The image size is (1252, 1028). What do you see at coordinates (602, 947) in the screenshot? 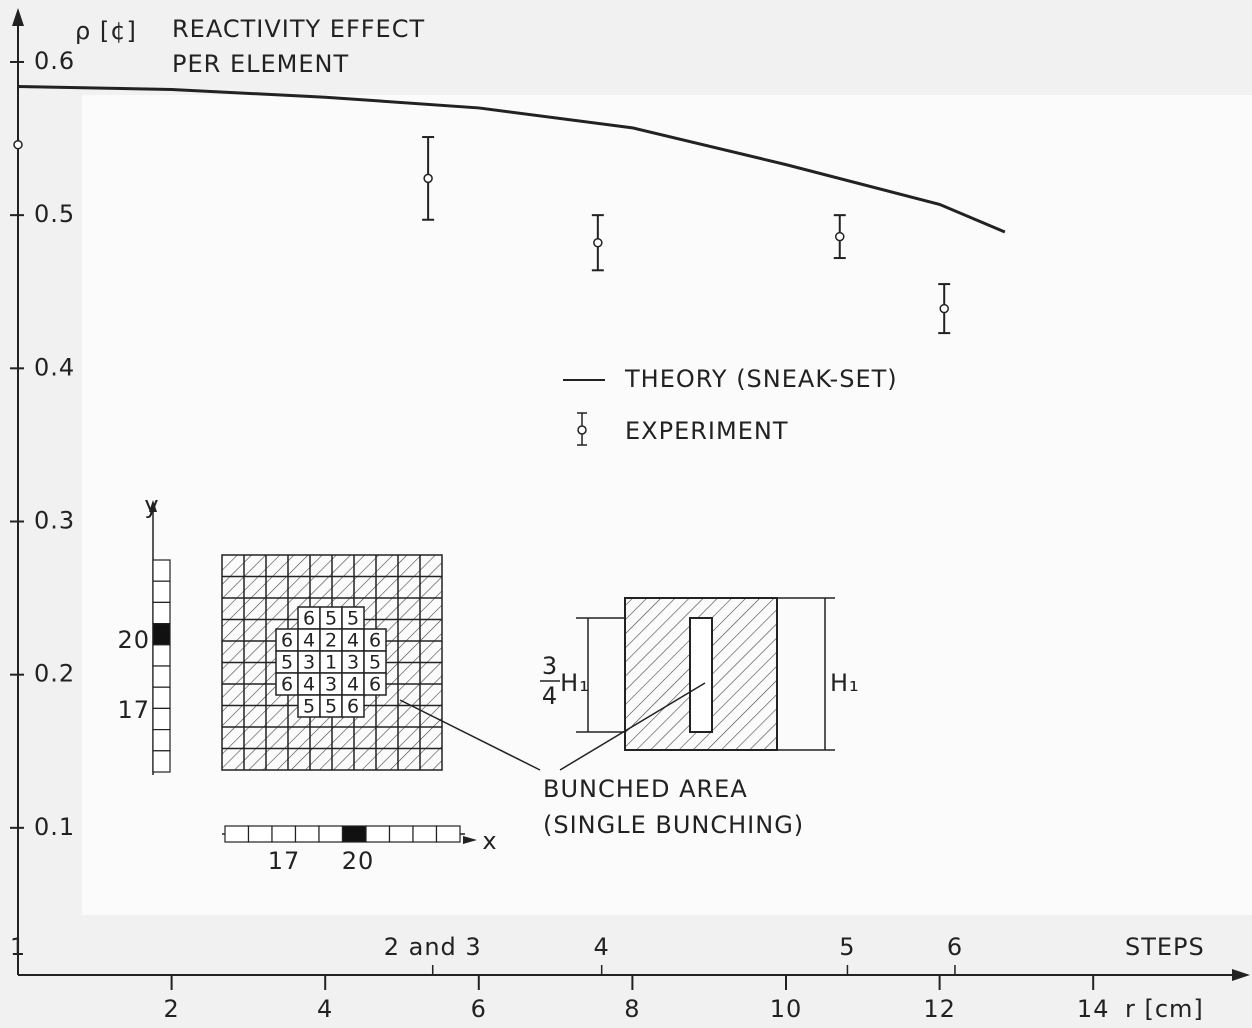
I see `step-label: 4` at bounding box center [602, 947].